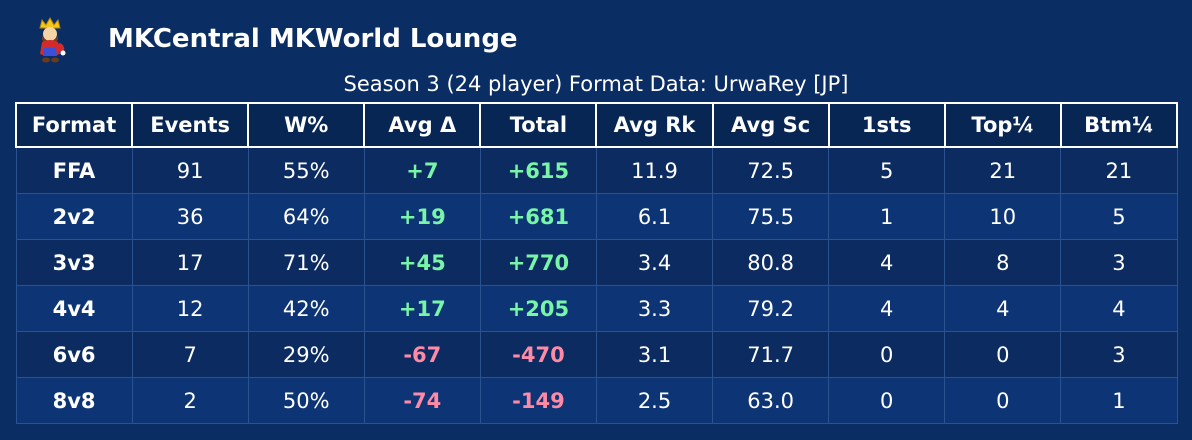 Image resolution: width=1192 pixels, height=440 pixels. I want to click on cell-events: 12, so click(190, 308).